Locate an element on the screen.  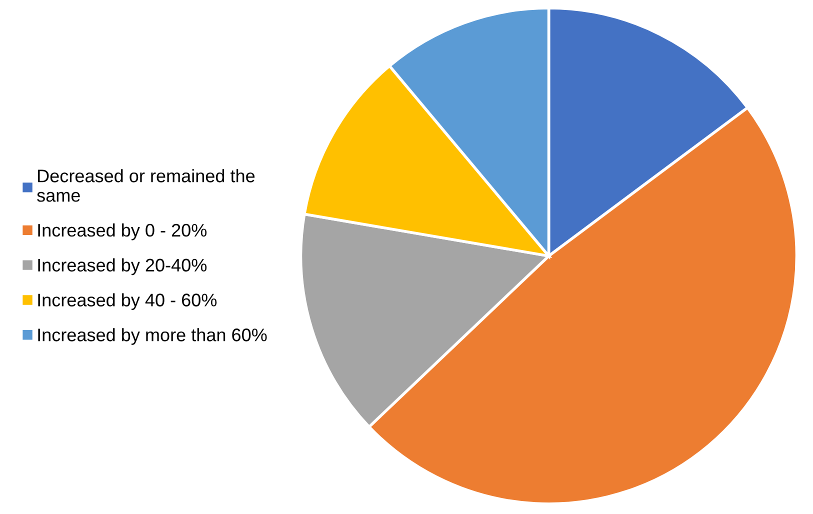
legend-label: Increased by 0 - 20% is located at coordinates (122, 231).